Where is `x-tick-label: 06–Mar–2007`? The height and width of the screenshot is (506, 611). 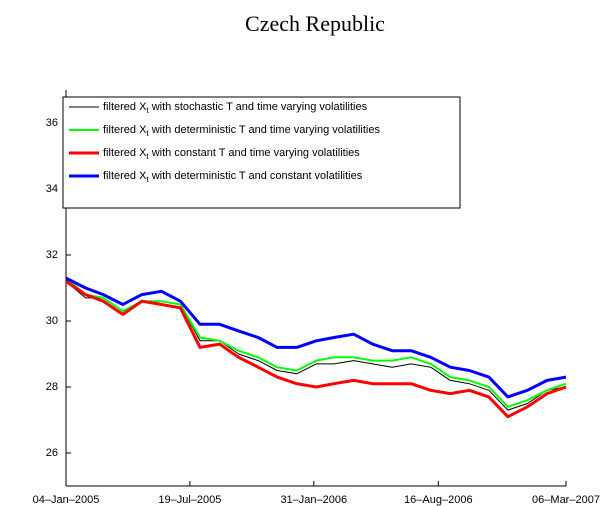 x-tick-label: 06–Mar–2007 is located at coordinates (566, 500).